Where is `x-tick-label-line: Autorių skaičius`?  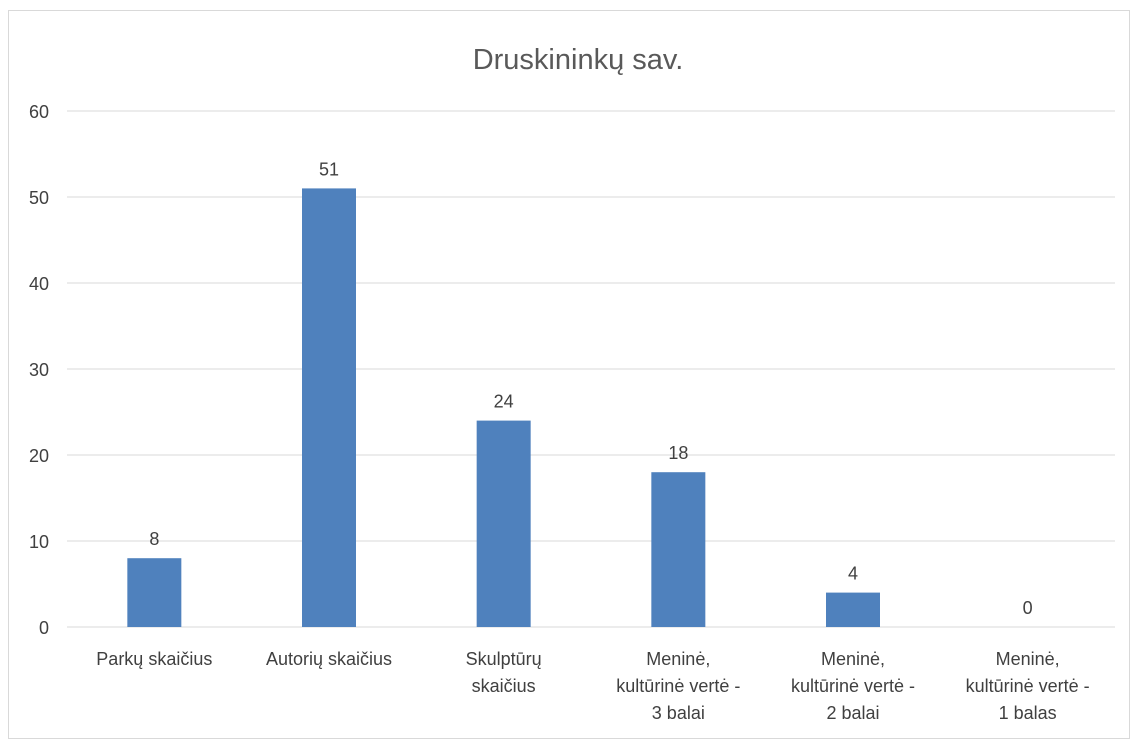
x-tick-label-line: Autorių skaičius is located at coordinates (329, 659).